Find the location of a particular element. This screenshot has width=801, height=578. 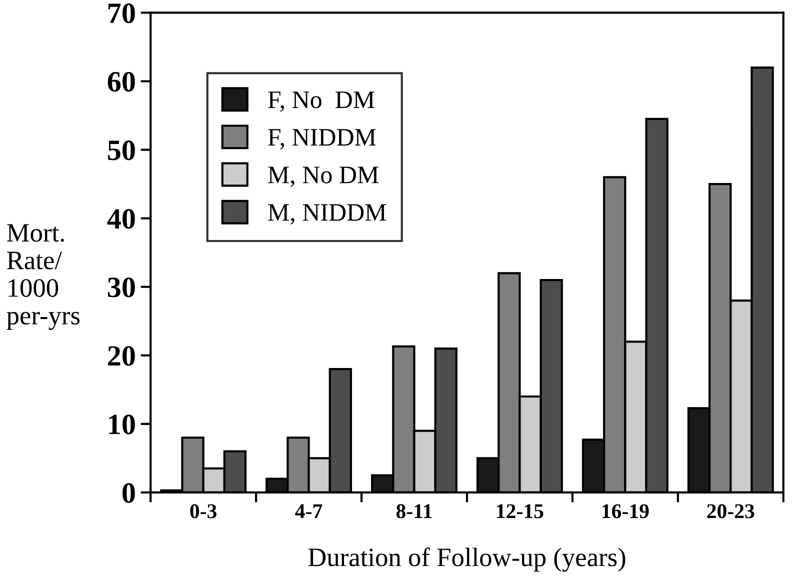

y-axis-title: Mort. Rate/ 1000 per-yrs is located at coordinates (43, 277).